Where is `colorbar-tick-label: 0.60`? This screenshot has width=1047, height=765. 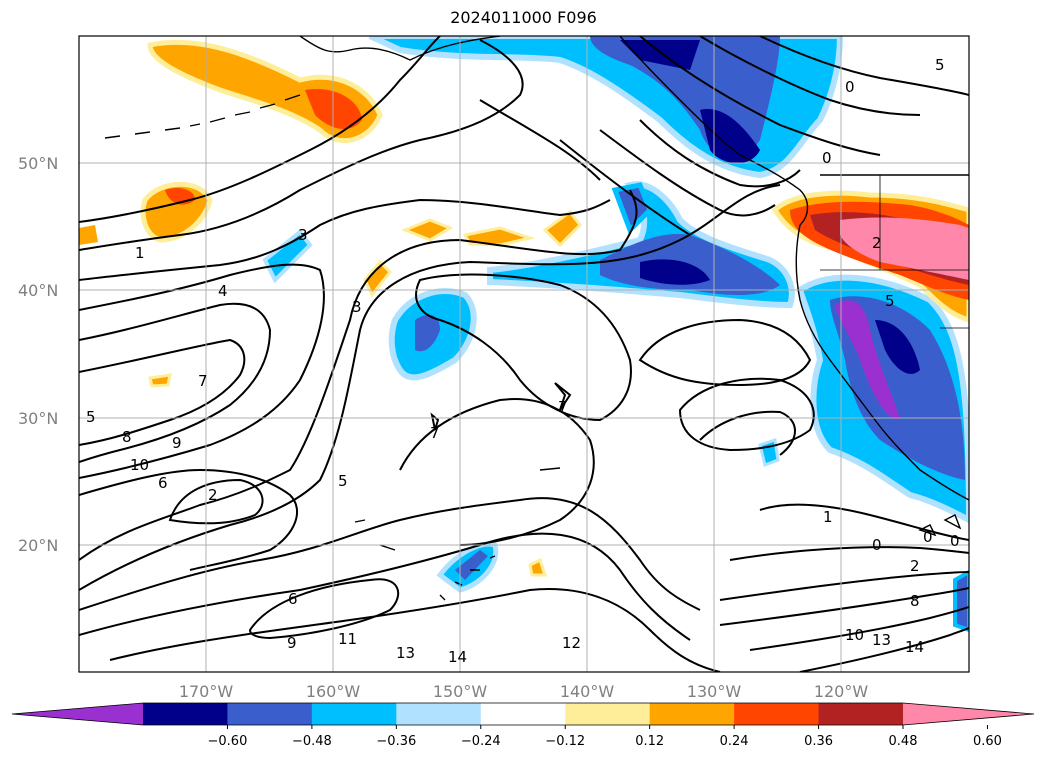 colorbar-tick-label: 0.60 is located at coordinates (987, 741).